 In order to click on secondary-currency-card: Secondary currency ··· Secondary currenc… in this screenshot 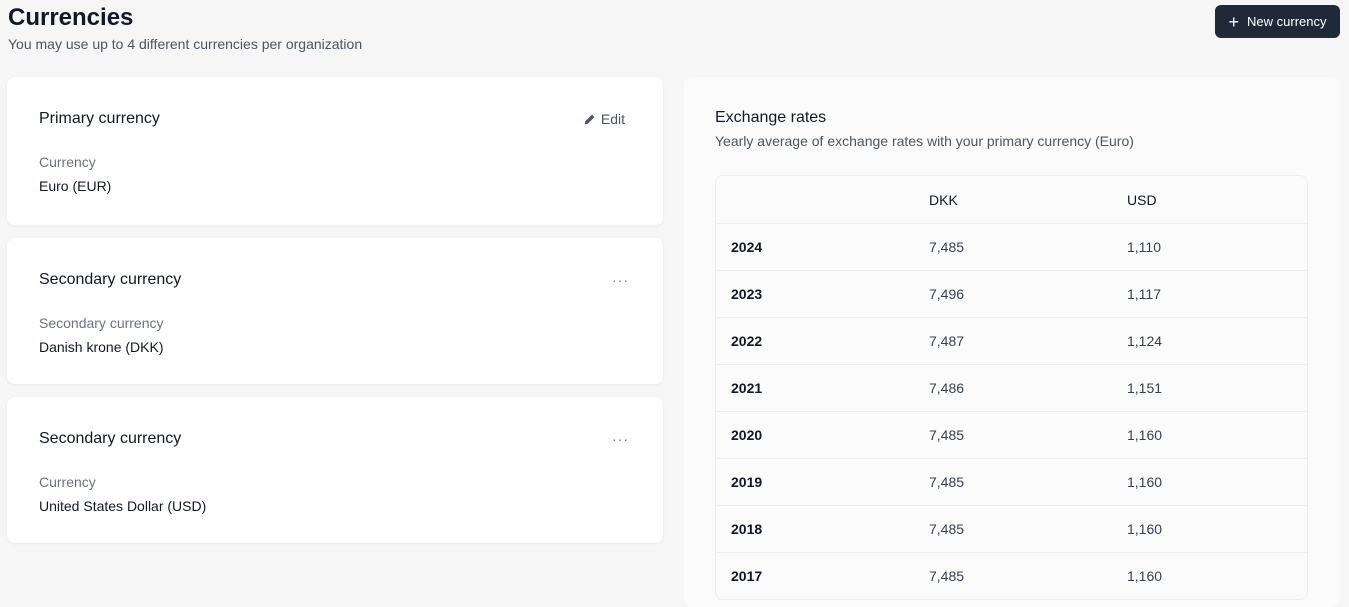, I will do `click(335, 311)`.